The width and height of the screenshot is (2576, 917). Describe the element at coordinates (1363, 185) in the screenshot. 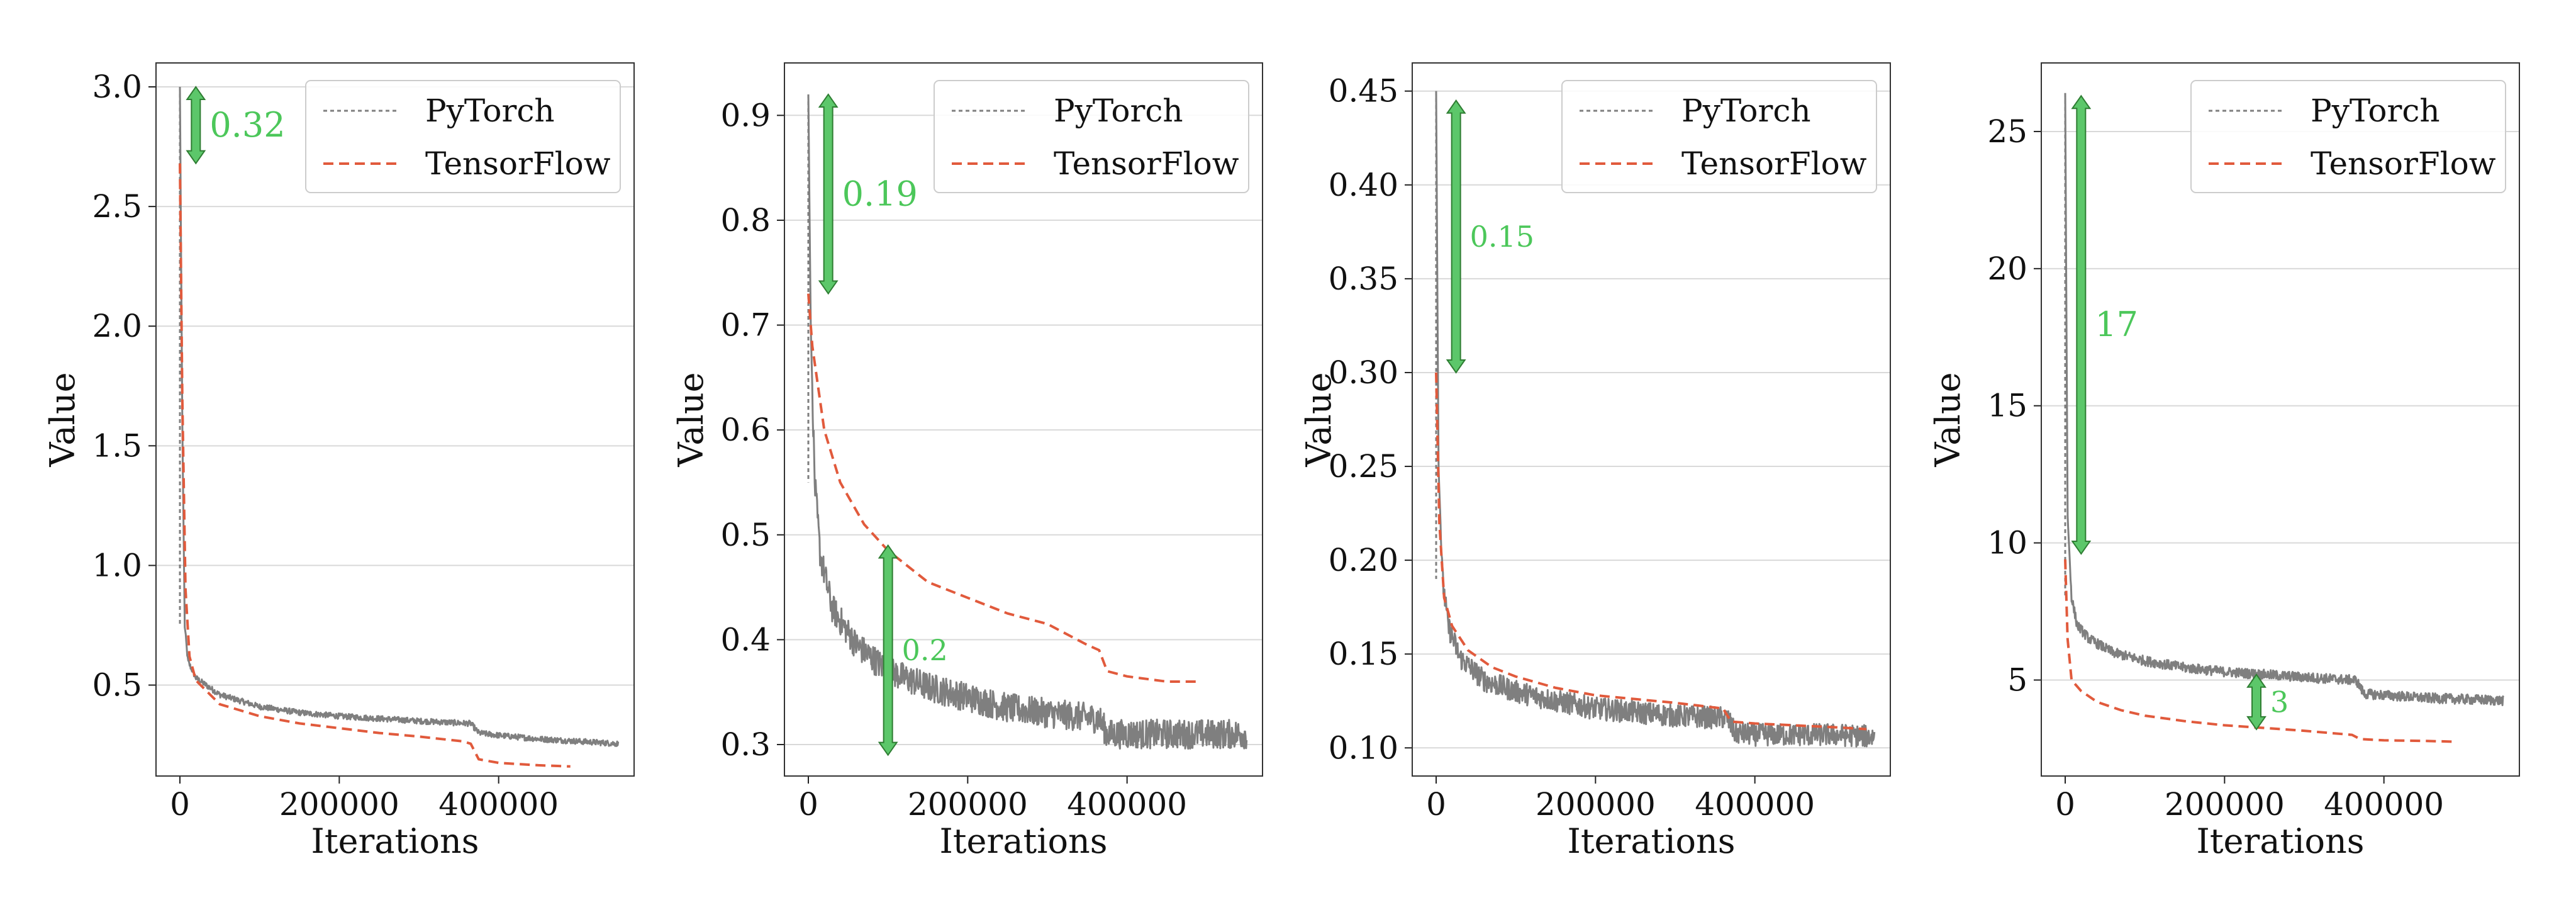

I see `y-tick-label: 0.40` at that location.